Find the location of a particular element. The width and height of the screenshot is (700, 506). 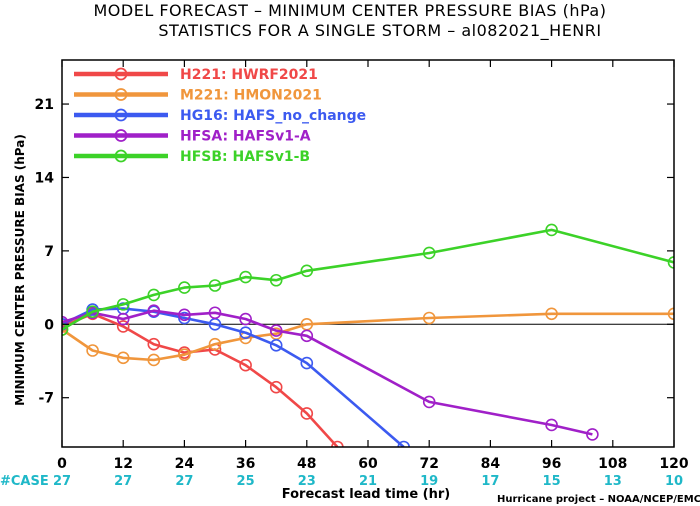

case-count-6: 19 is located at coordinates (429, 481).